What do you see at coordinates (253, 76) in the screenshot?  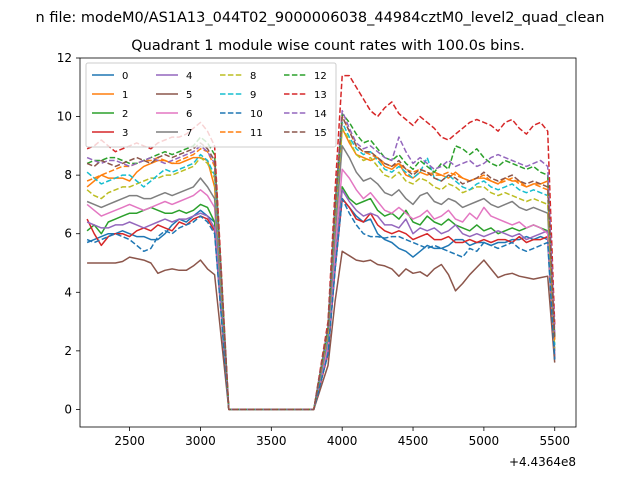 I see `legend-label-8: 8` at bounding box center [253, 76].